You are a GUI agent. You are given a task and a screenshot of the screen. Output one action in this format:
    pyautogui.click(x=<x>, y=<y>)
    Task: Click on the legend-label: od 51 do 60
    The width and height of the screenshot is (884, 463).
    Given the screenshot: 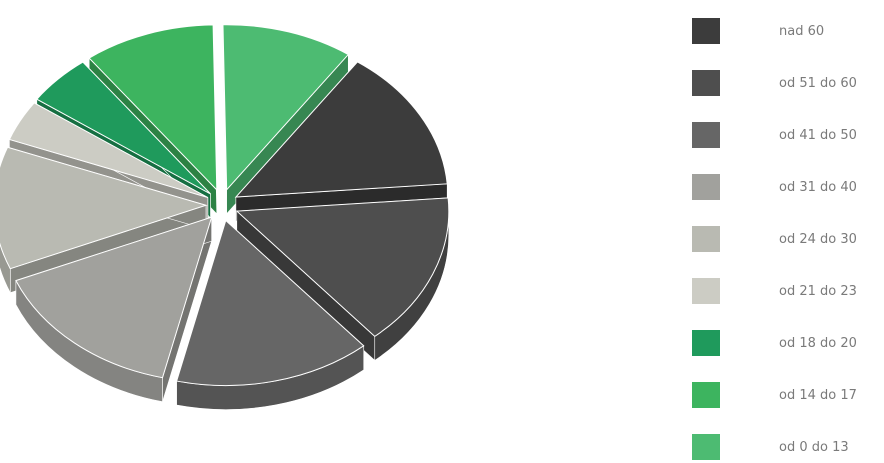 What is the action you would take?
    pyautogui.click(x=818, y=83)
    